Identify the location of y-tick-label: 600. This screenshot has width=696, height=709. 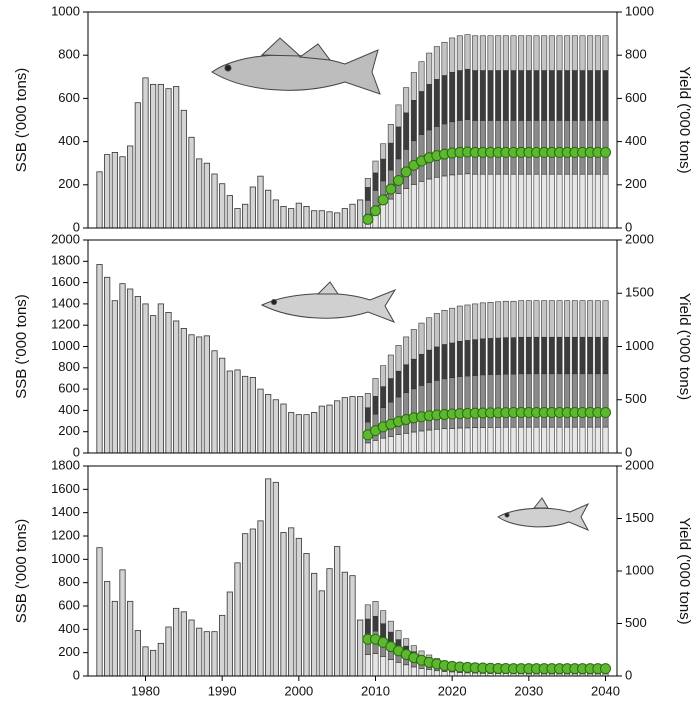
(69, 97).